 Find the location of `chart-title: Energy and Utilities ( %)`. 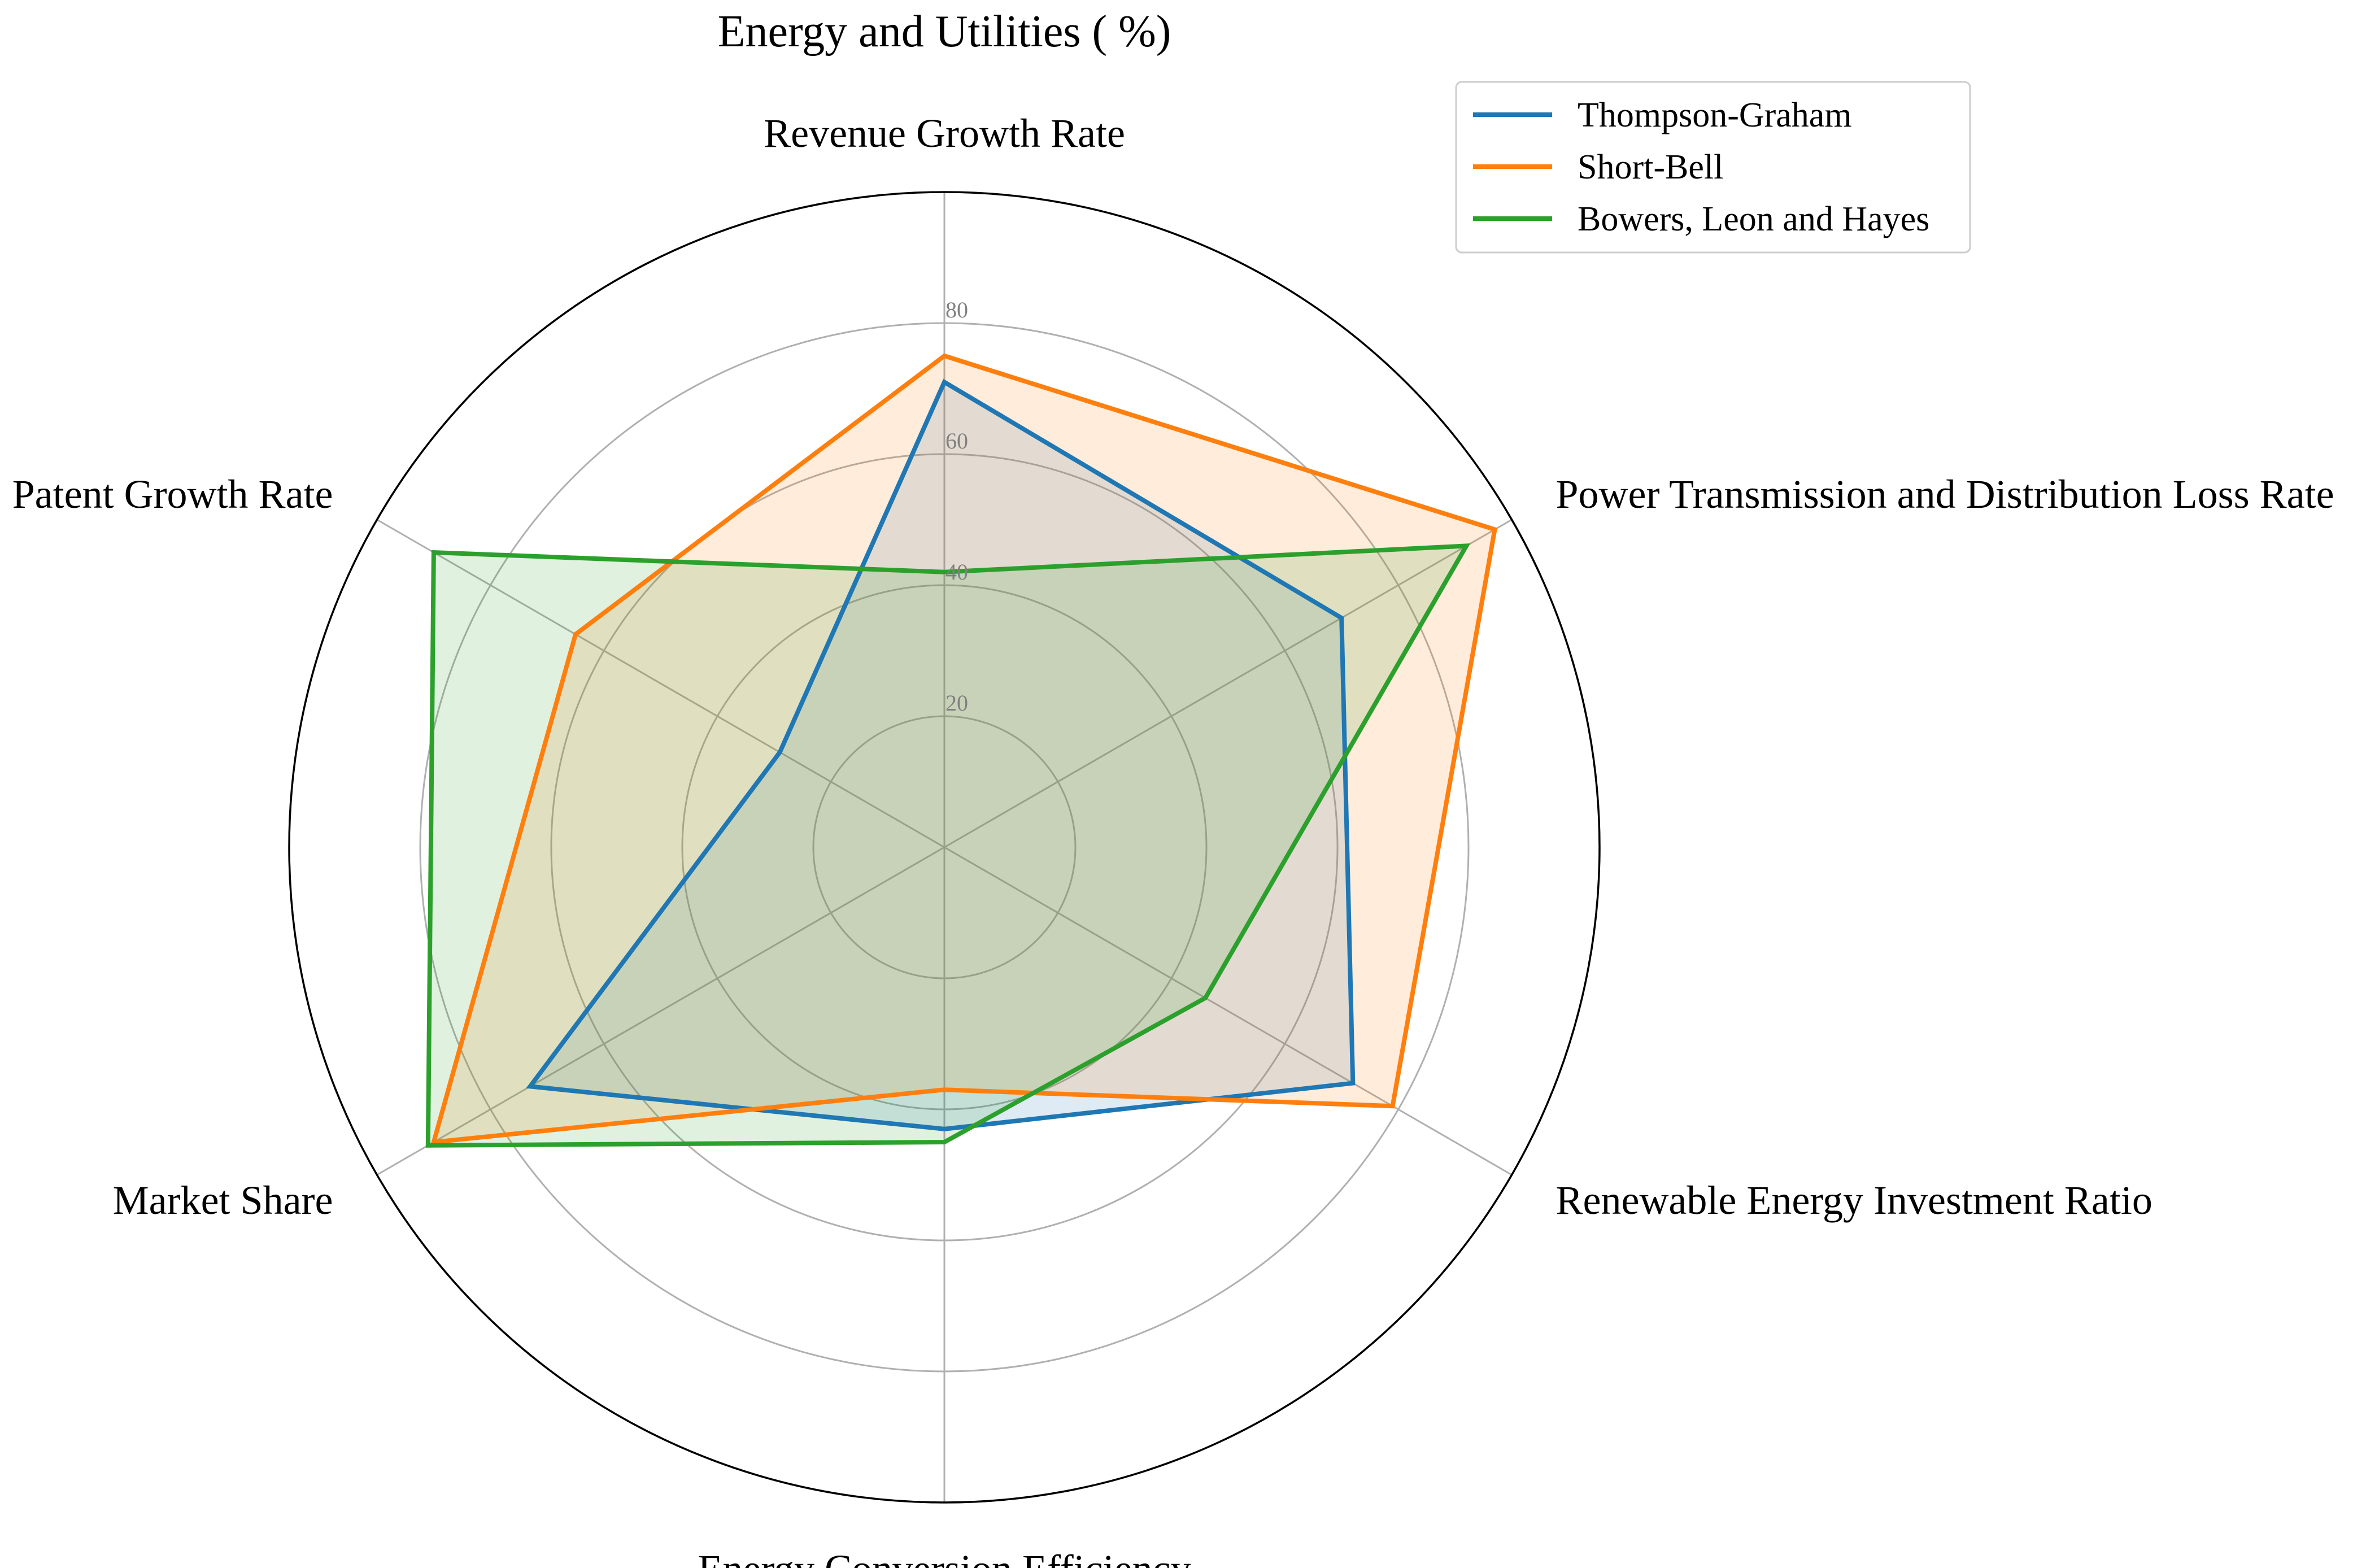

chart-title: Energy and Utilities ( %) is located at coordinates (944, 32).